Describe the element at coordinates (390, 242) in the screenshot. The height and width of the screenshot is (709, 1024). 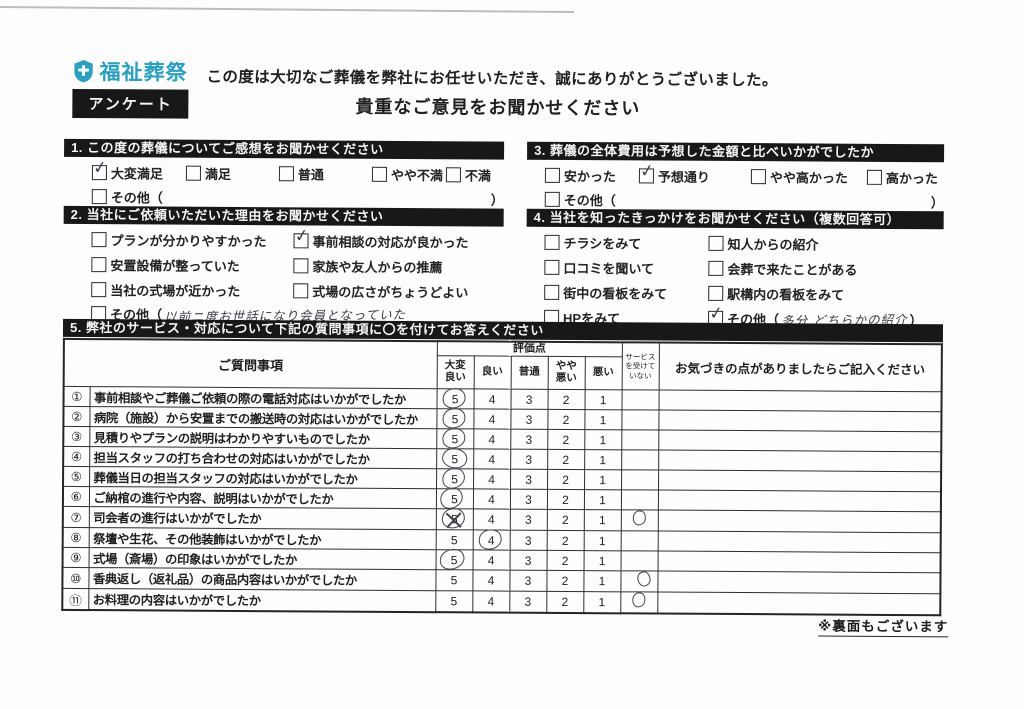
I see `option-label: 事前相談の対応が良かった` at that location.